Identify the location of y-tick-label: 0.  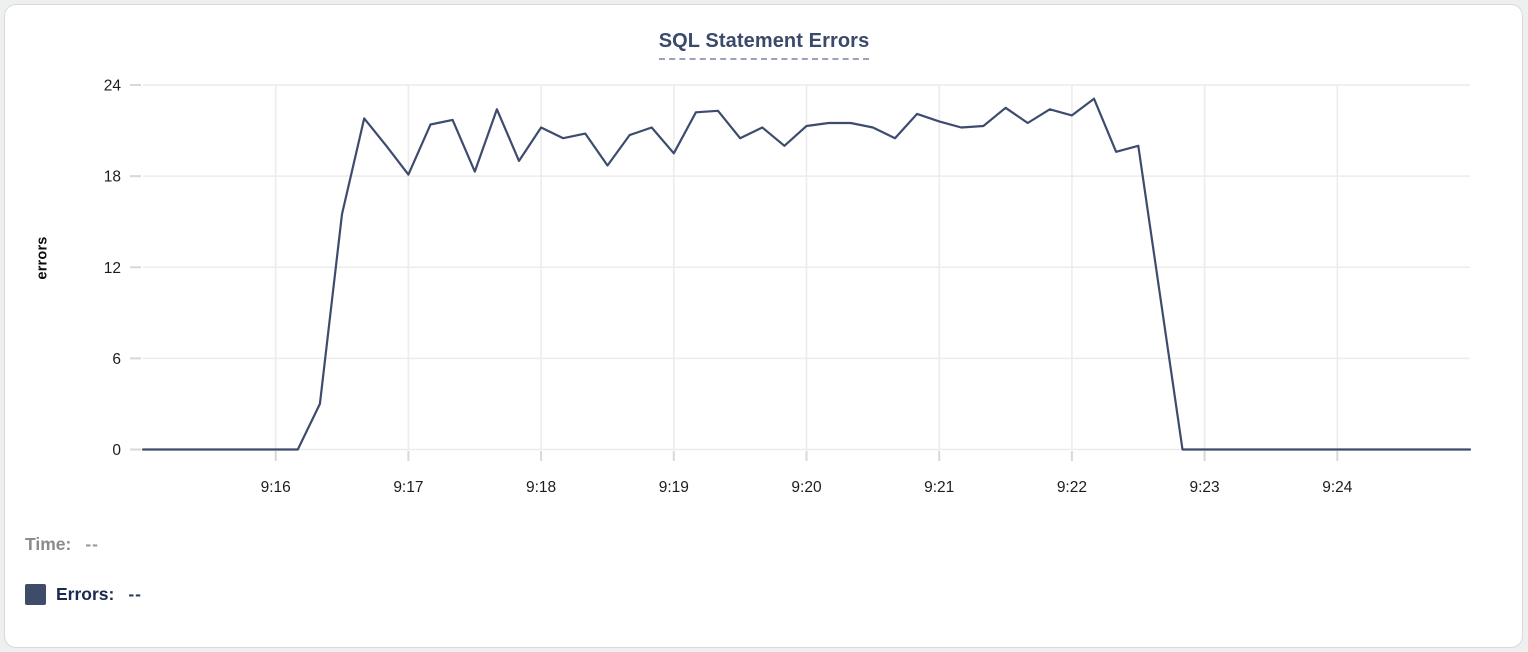
(116, 450).